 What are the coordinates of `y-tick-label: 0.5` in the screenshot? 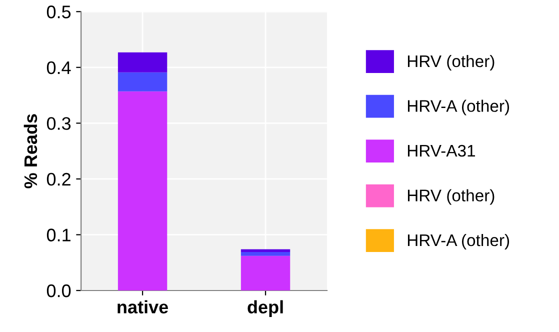 It's located at (58, 12).